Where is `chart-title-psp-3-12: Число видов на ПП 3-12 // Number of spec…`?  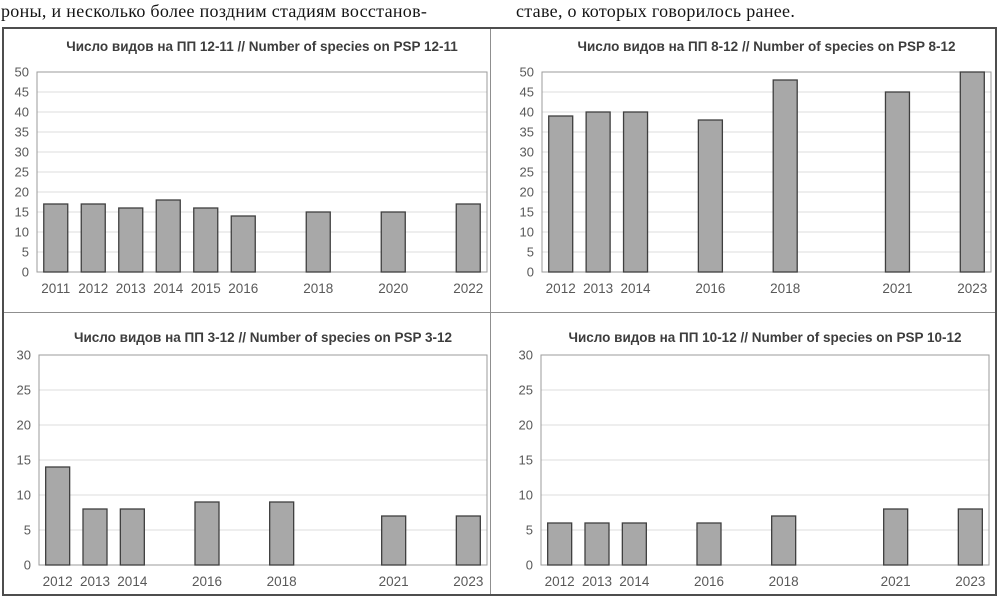 chart-title-psp-3-12: Число видов на ПП 3-12 // Number of spec… is located at coordinates (263, 337).